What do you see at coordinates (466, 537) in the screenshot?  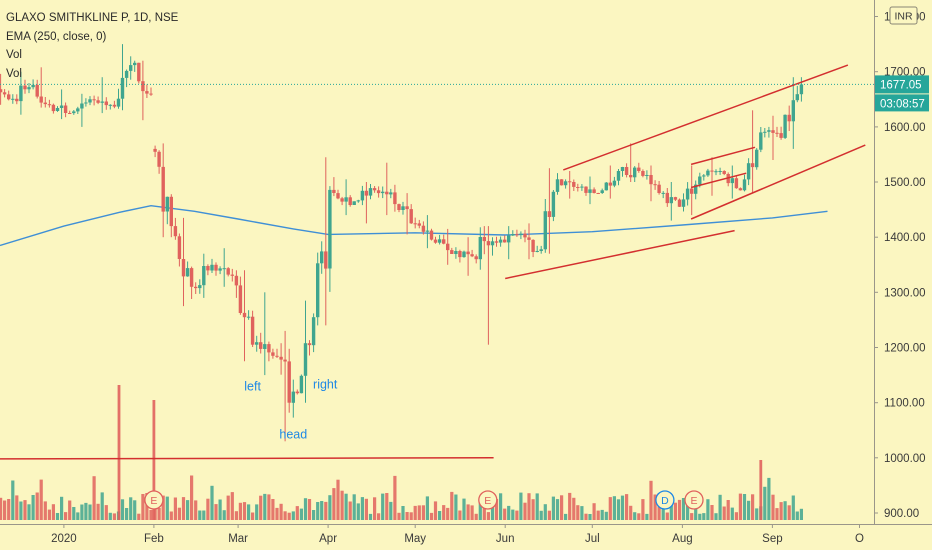 I see `time-axis` at bounding box center [466, 537].